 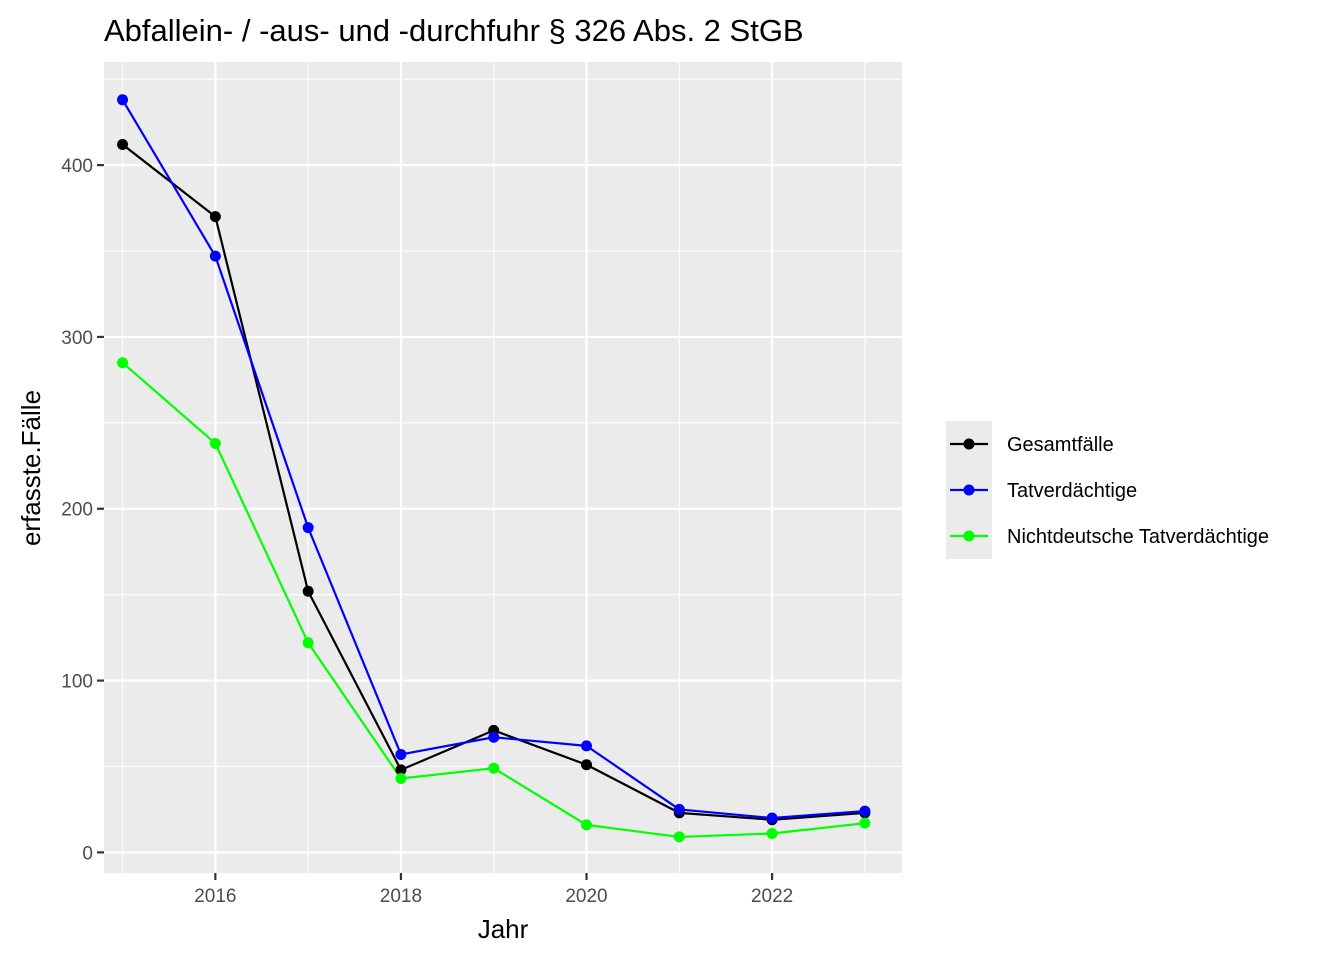 What do you see at coordinates (493, 890) in the screenshot?
I see `x-axis: 2016 2018 2020 2022` at bounding box center [493, 890].